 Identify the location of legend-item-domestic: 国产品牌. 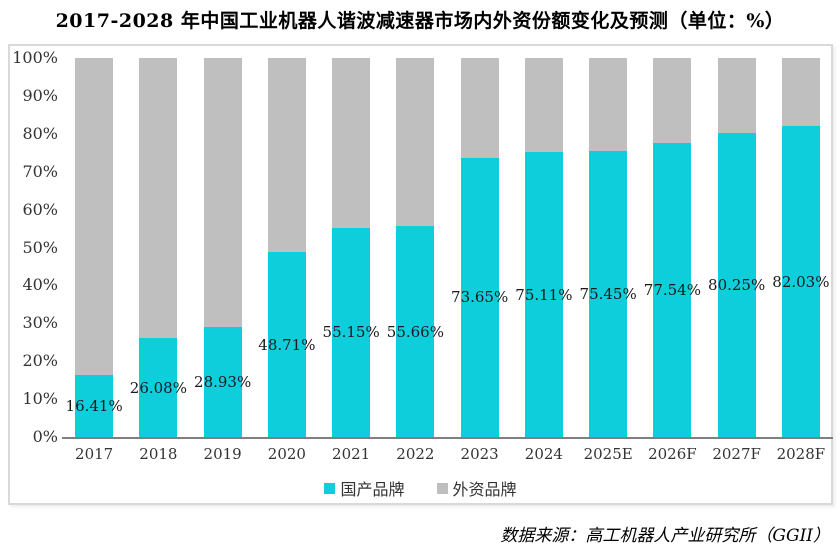
(364, 488).